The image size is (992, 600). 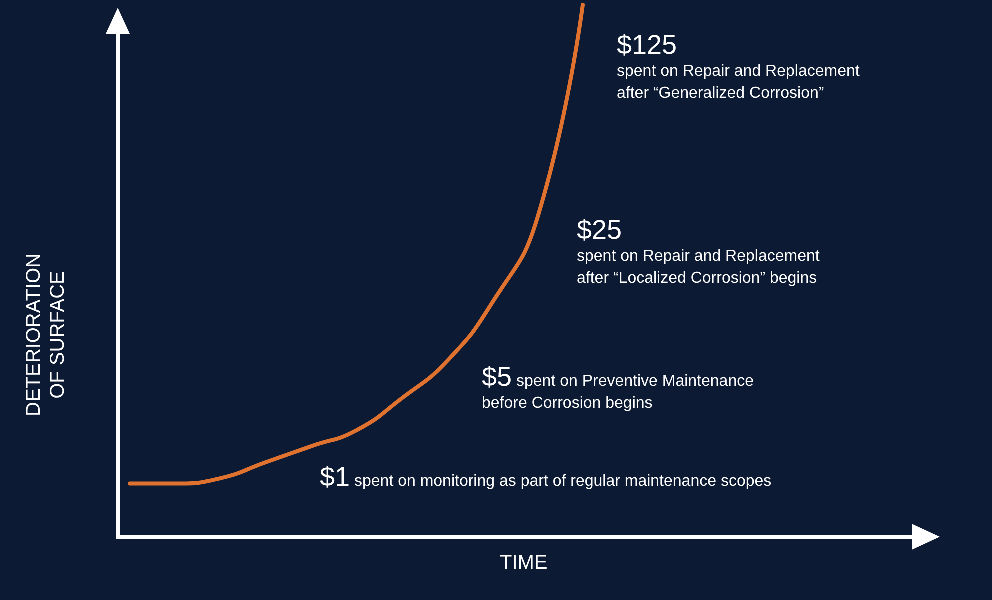 I want to click on y-axis-title: DETERIORATION OF SURFACE, so click(x=46, y=335).